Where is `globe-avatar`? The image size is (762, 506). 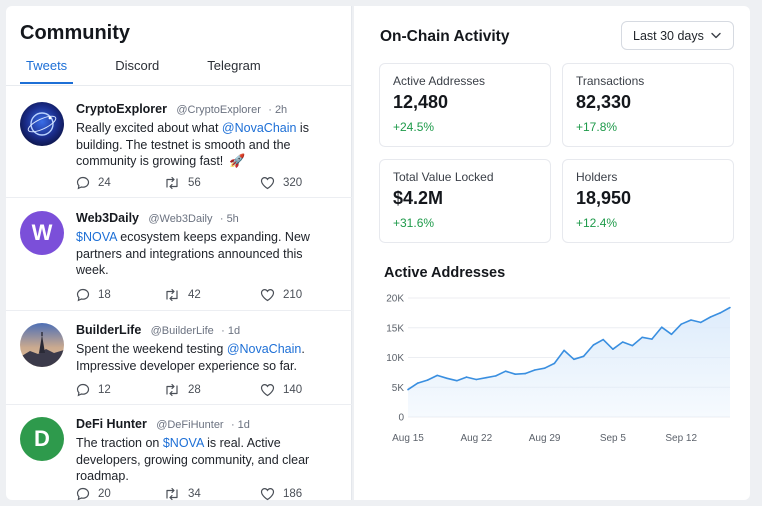
globe-avatar is located at coordinates (42, 124).